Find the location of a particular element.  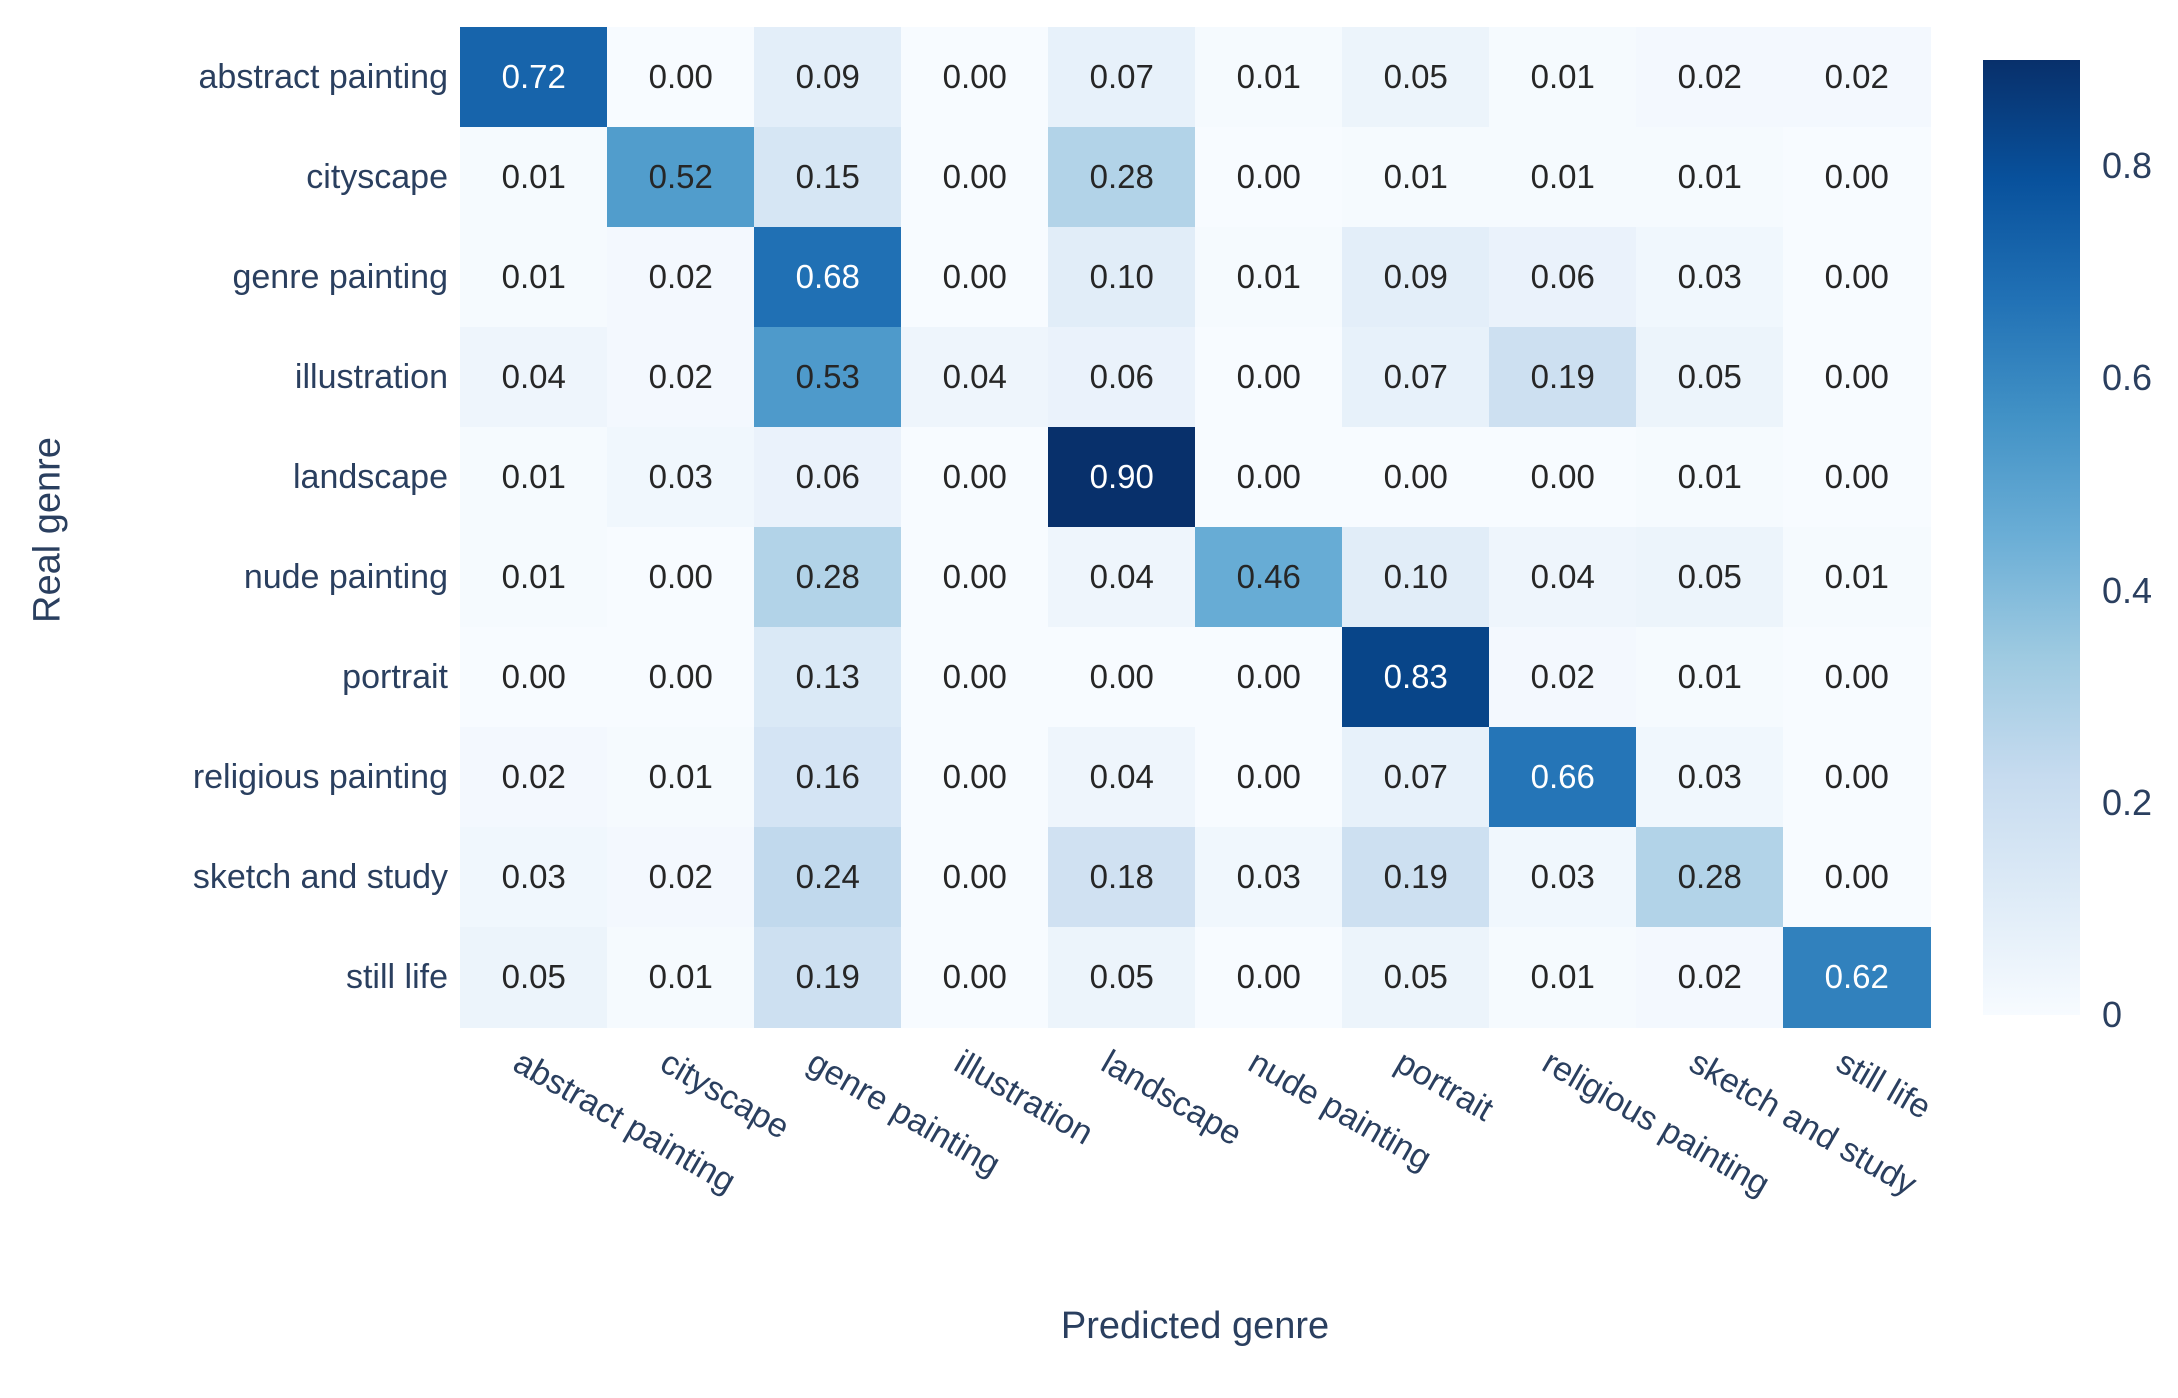

heatmap-cell: 0.18 is located at coordinates (1122, 877).